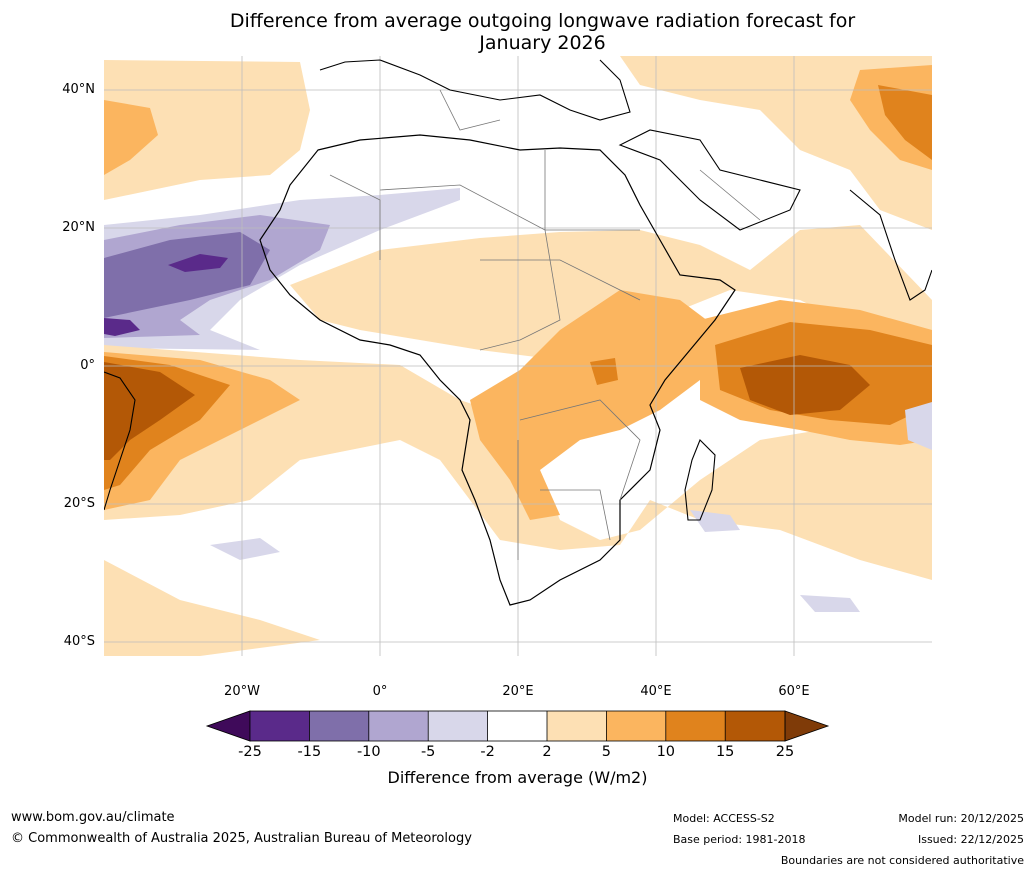 This screenshot has height=873, width=1035. Describe the element at coordinates (380, 691) in the screenshot. I see `lon-label-0: 0°` at that location.